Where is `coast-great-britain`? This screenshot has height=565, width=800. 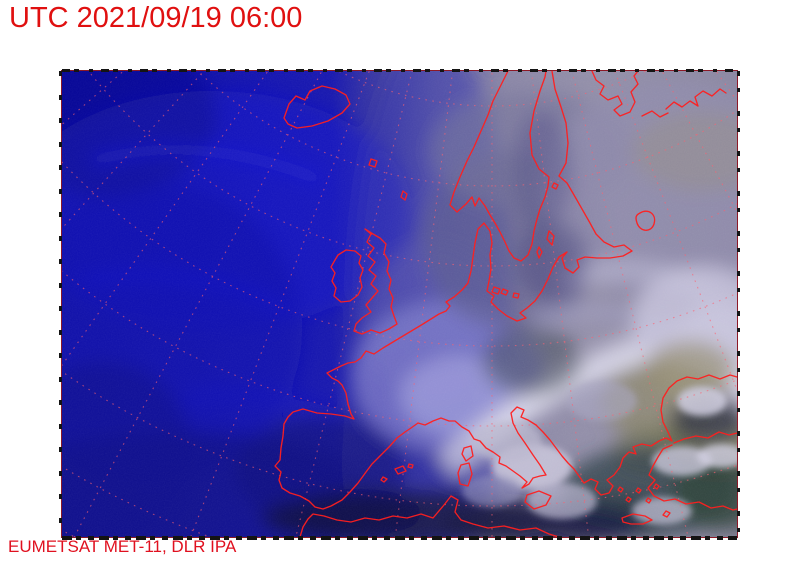
coast-great-britain is located at coordinates (375, 281).